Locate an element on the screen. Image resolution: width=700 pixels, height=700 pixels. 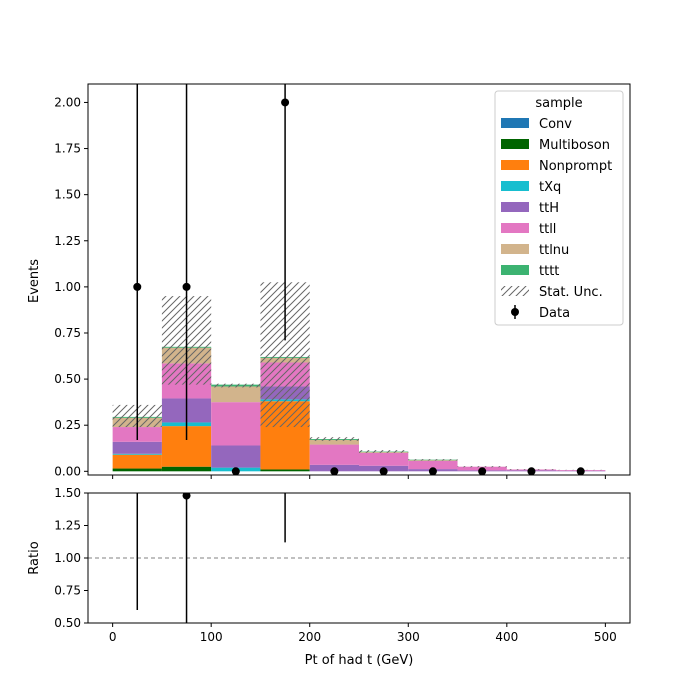
ratio-frame is located at coordinates (359, 558).